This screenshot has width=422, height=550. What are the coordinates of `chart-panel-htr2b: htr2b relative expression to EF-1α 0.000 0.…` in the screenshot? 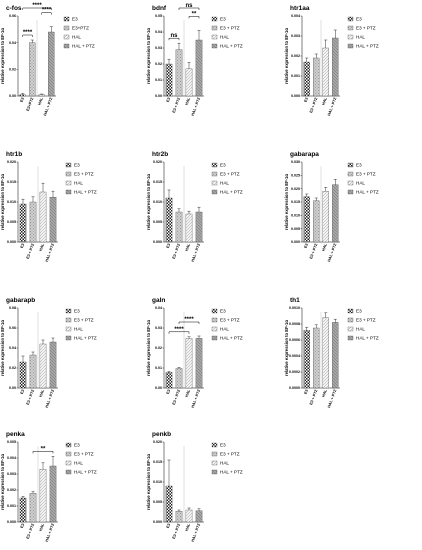 It's located at (194, 206).